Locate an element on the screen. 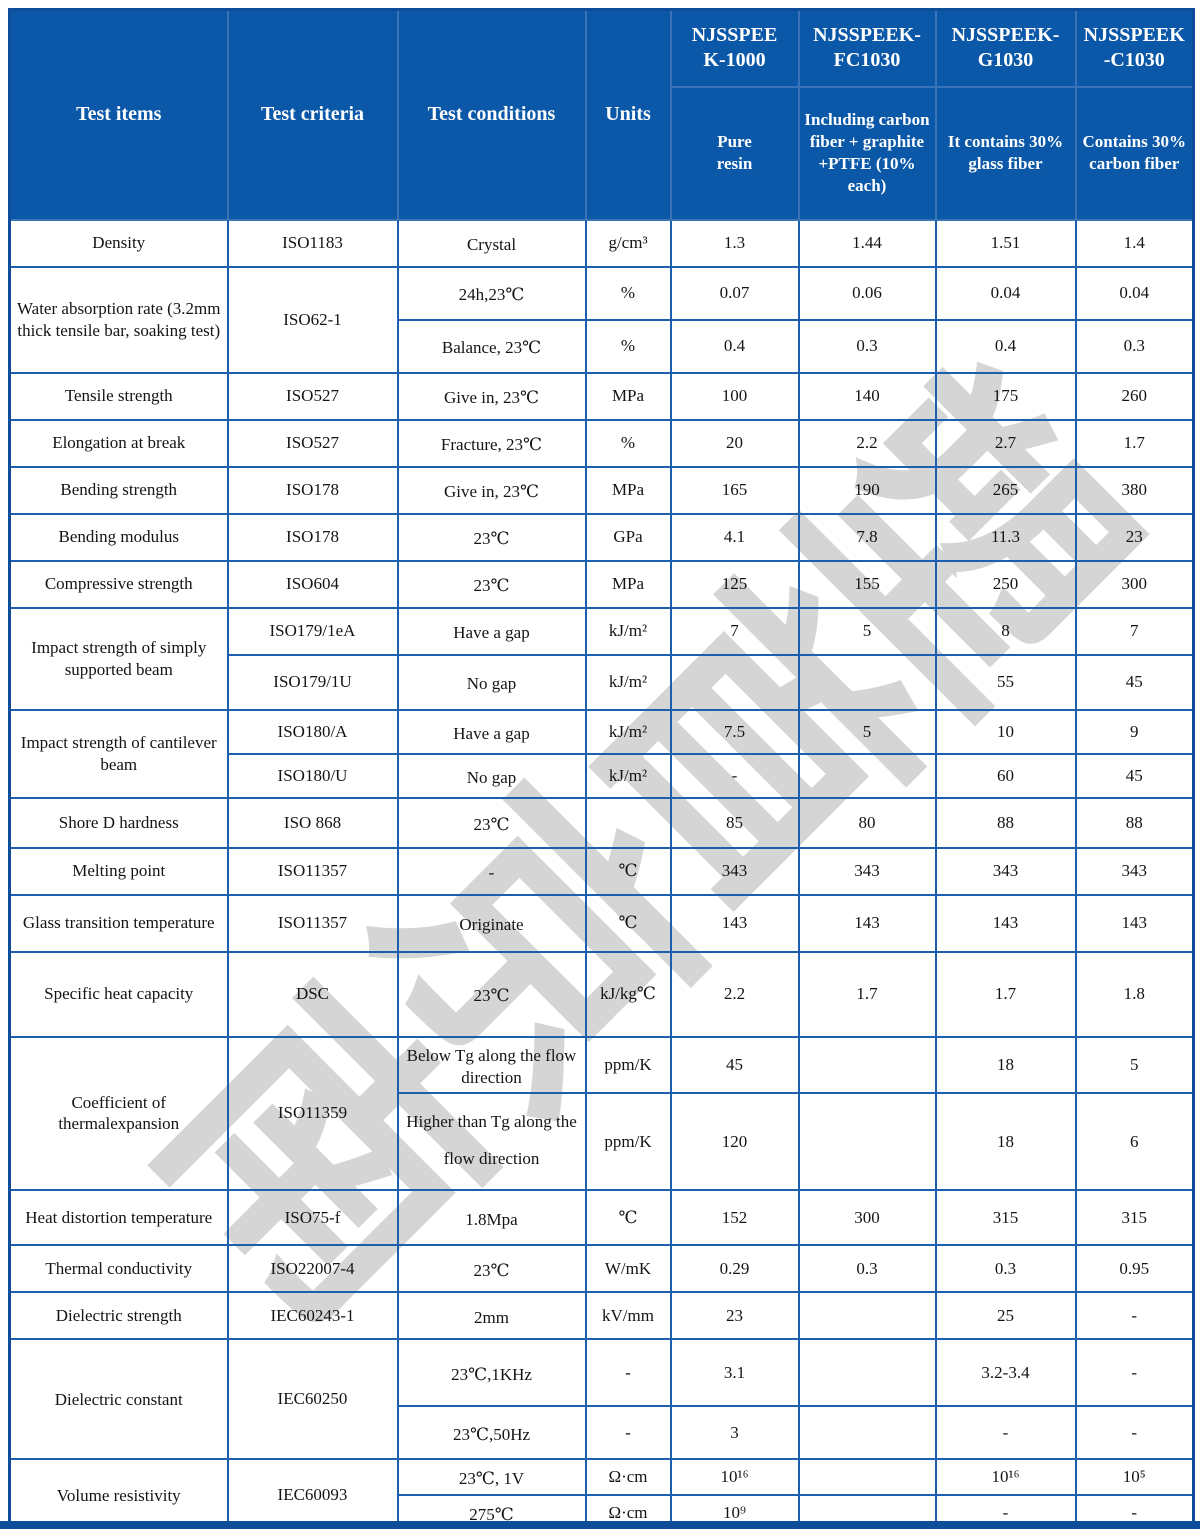 The width and height of the screenshot is (1200, 1529). value-cell: 23 is located at coordinates (1134, 537).